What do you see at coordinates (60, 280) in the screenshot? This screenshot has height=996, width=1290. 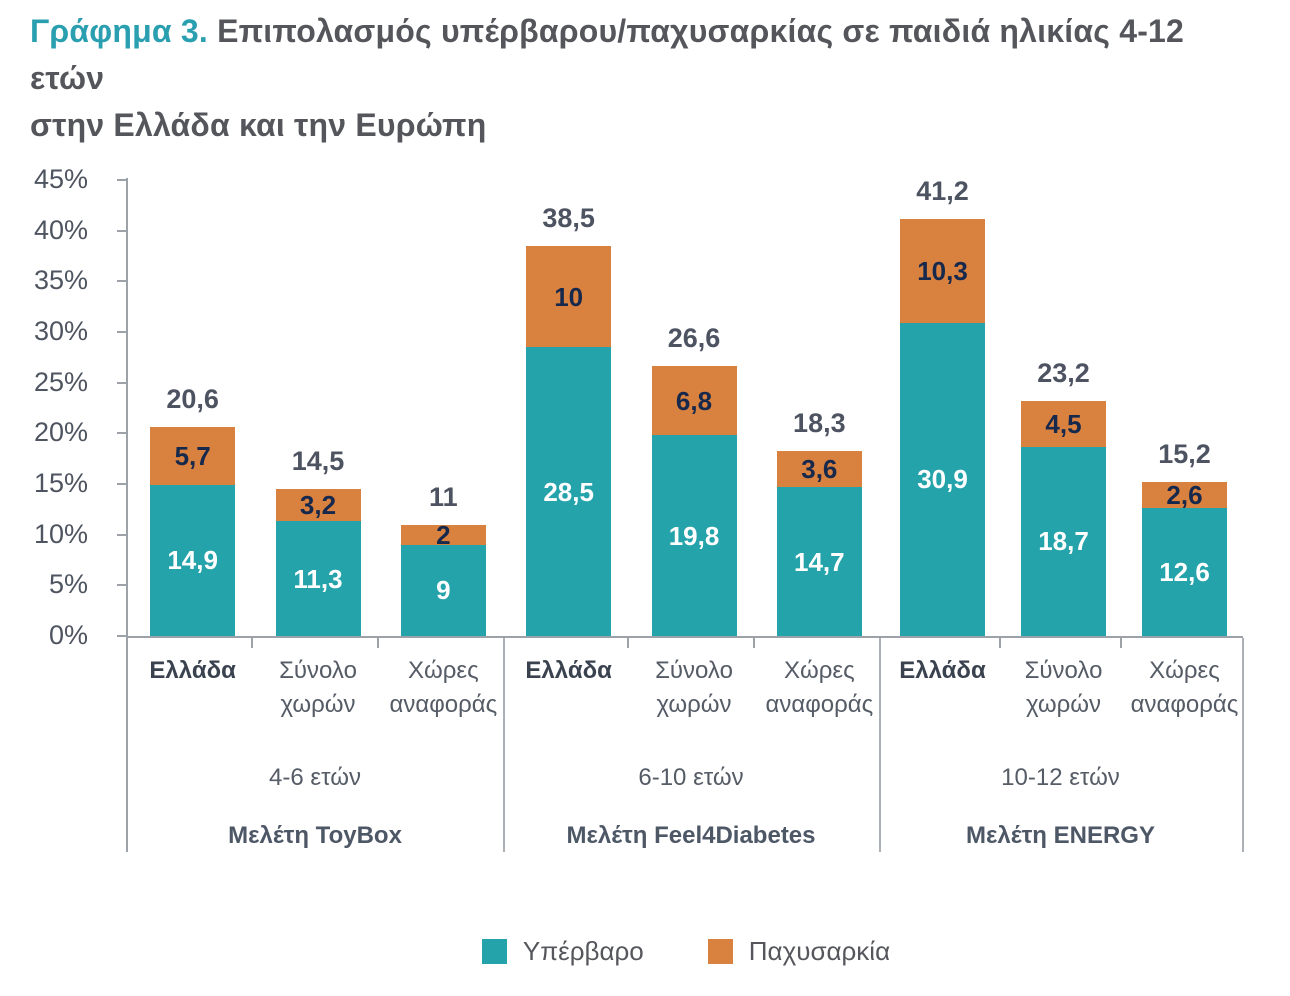 I see `y-axis-tick-label: 35%` at bounding box center [60, 280].